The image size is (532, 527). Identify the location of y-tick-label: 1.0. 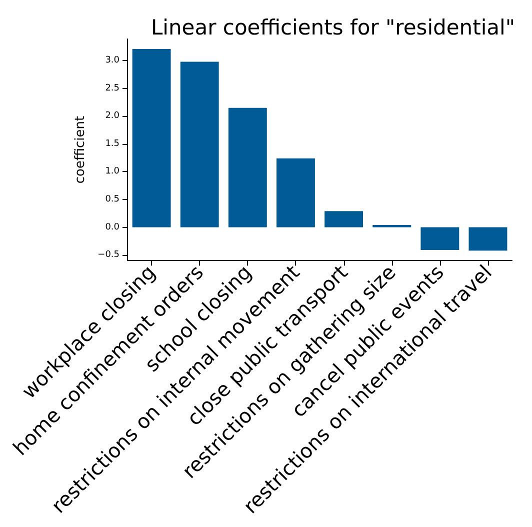
(112, 171).